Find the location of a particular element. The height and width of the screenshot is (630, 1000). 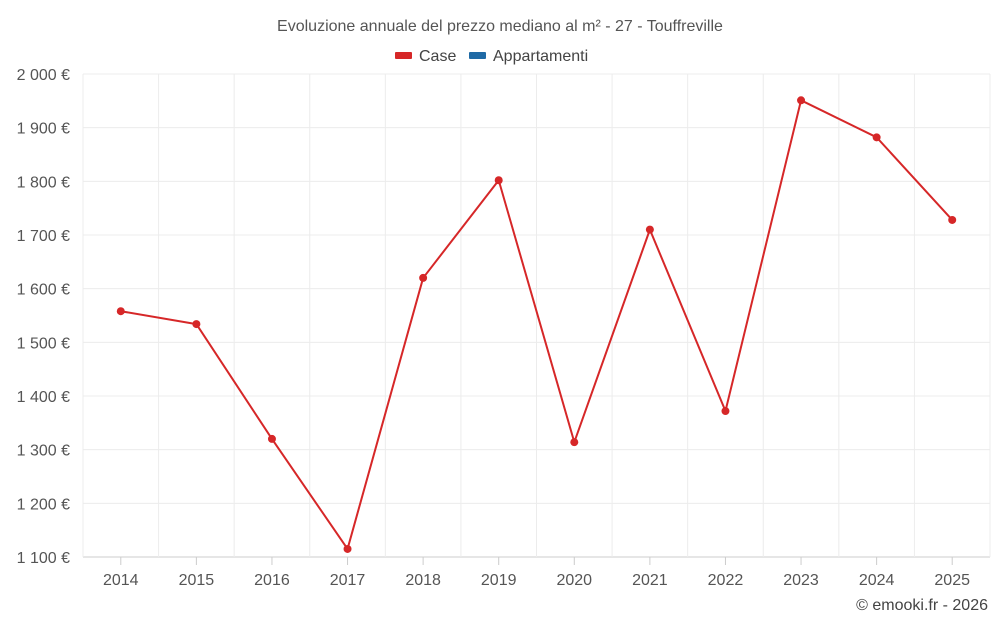

legend-item-case: Case is located at coordinates (425, 56).